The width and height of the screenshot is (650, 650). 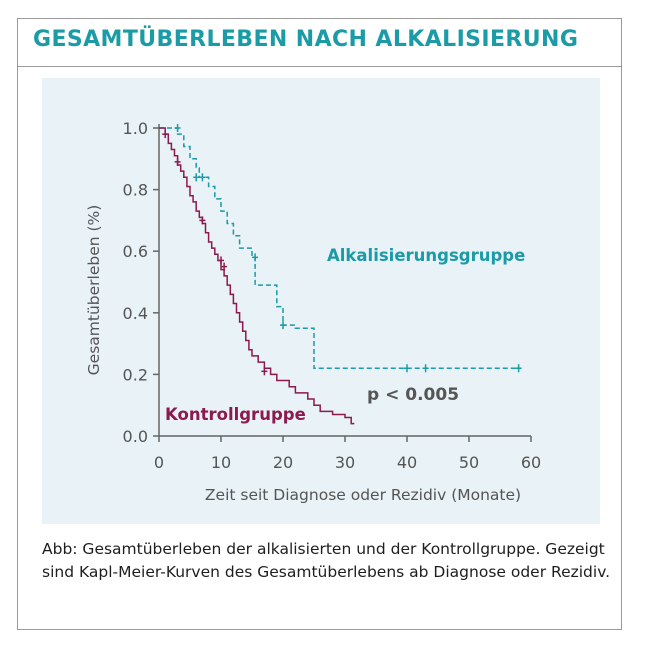 I want to click on x-tick-label: 60, so click(x=531, y=462).